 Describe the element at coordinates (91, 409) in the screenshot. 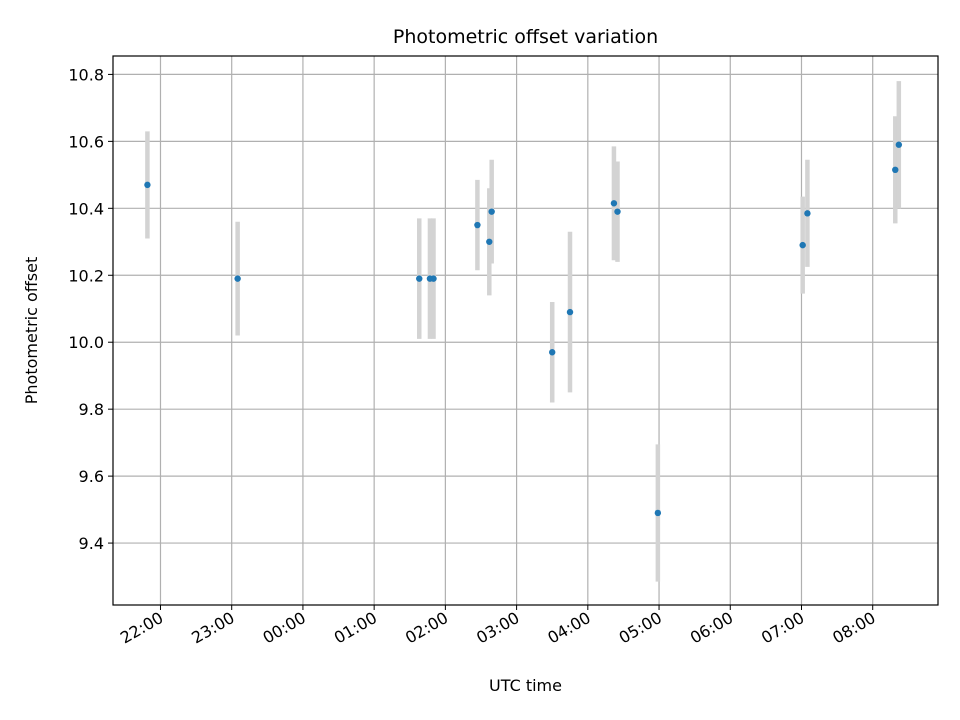

I see `y-tick-label: 9.8` at that location.